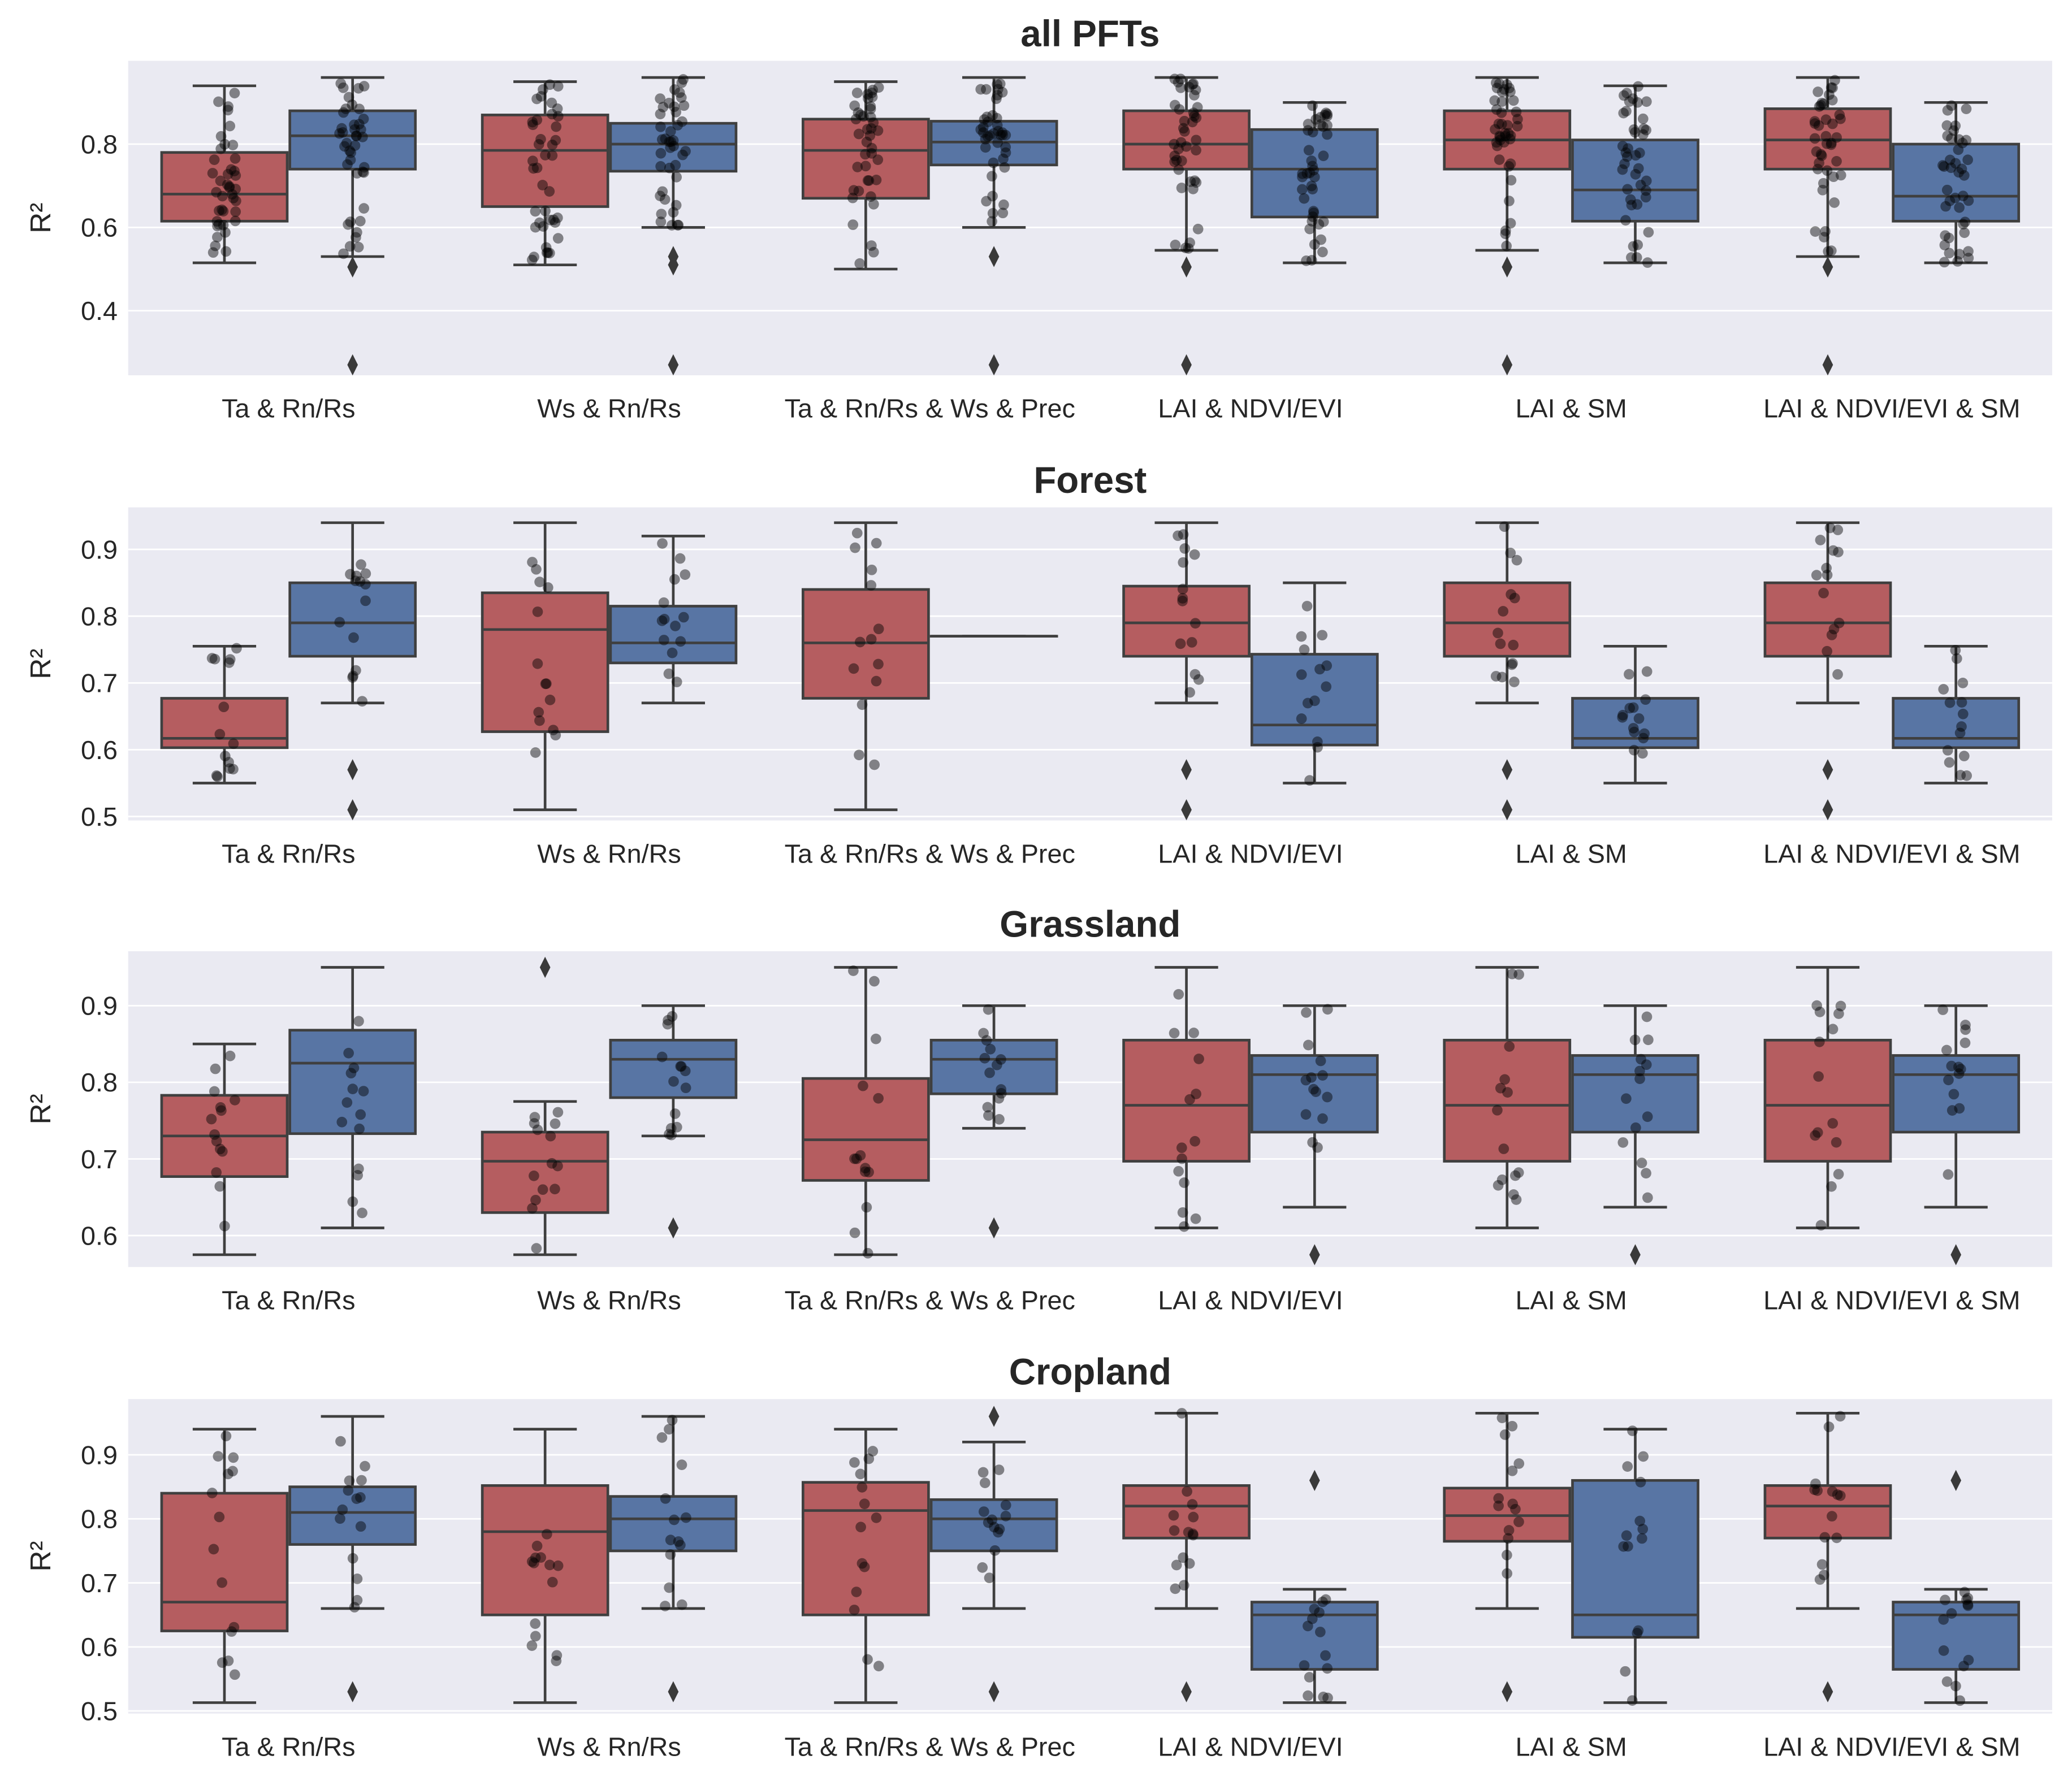  What do you see at coordinates (609, 1300) in the screenshot?
I see `x-tick-label: Ws & Rn/Rs` at bounding box center [609, 1300].